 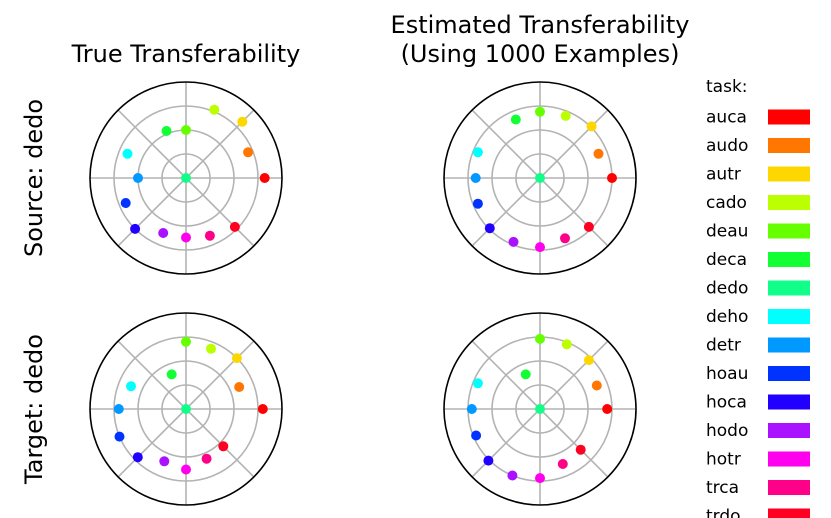 What do you see at coordinates (727, 317) in the screenshot?
I see `legend-label-deho: deho` at bounding box center [727, 317].